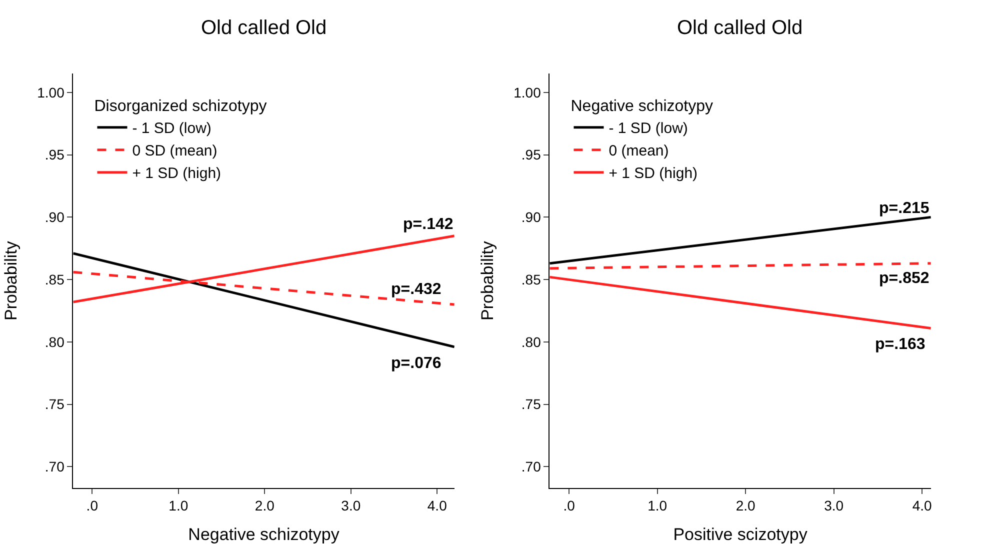  What do you see at coordinates (904, 208) in the screenshot?
I see `annotation: p=.215` at bounding box center [904, 208].